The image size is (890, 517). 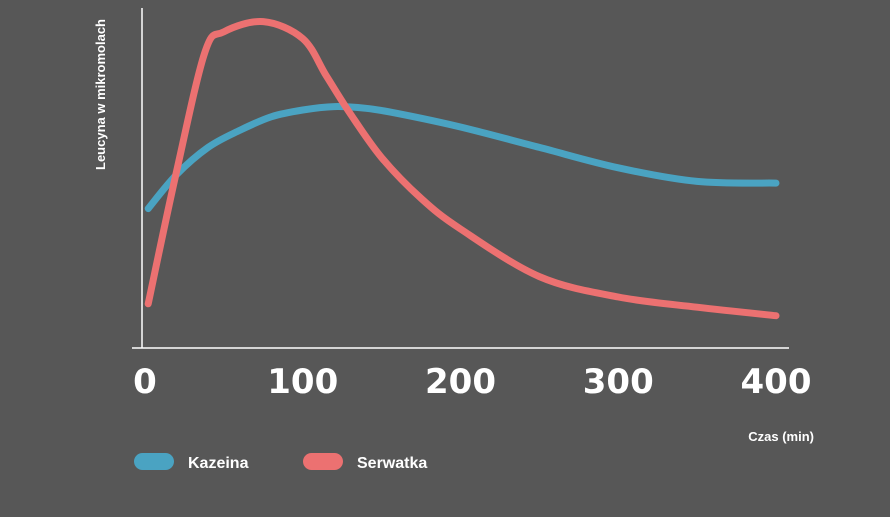 What do you see at coordinates (460, 382) in the screenshot?
I see `x-tick-label: 200` at bounding box center [460, 382].